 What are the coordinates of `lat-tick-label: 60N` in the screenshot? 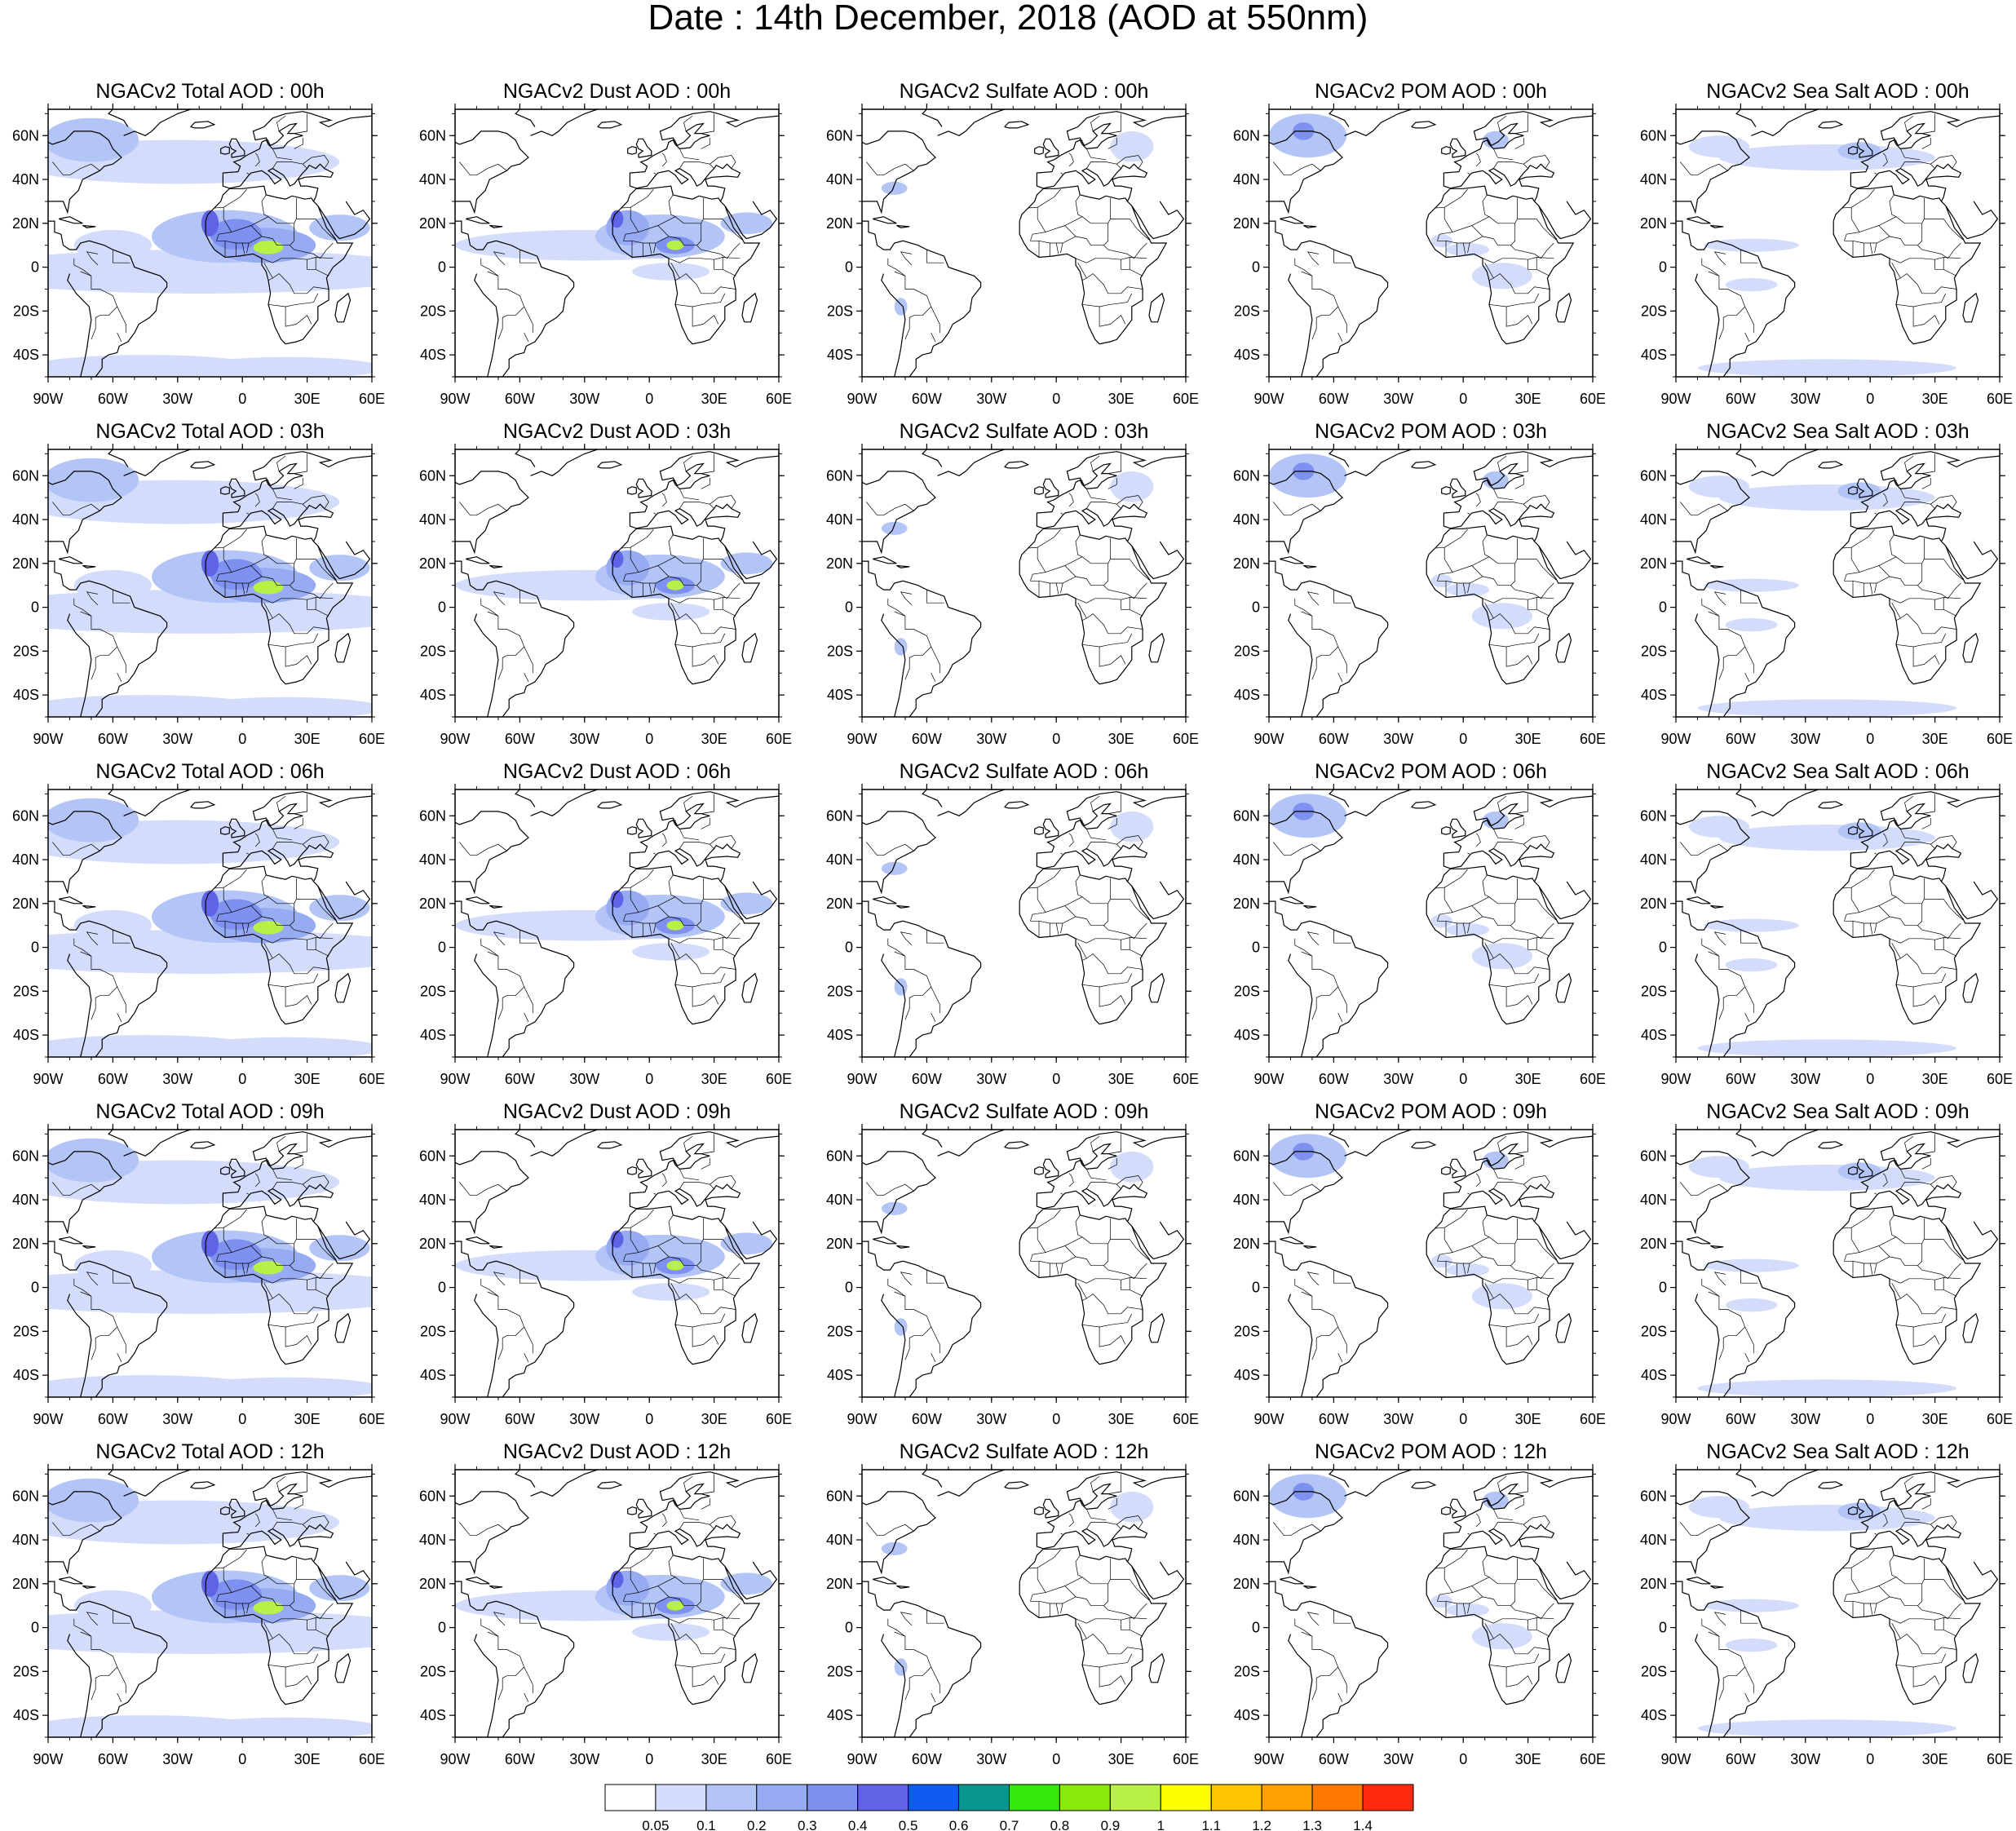 It's located at (432, 1496).